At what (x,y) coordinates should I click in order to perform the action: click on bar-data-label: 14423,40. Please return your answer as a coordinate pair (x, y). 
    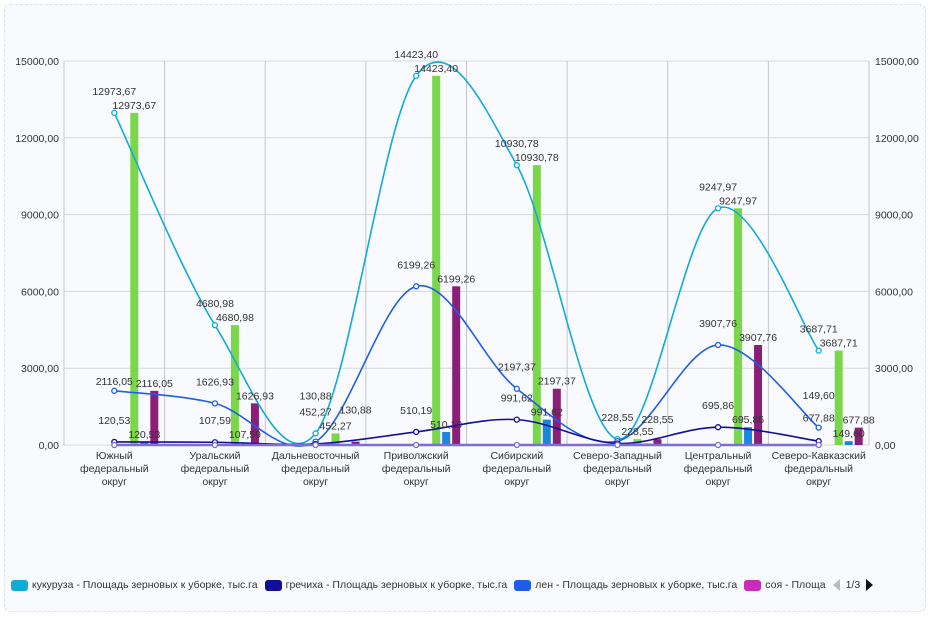
    Looking at the image, I should click on (436, 69).